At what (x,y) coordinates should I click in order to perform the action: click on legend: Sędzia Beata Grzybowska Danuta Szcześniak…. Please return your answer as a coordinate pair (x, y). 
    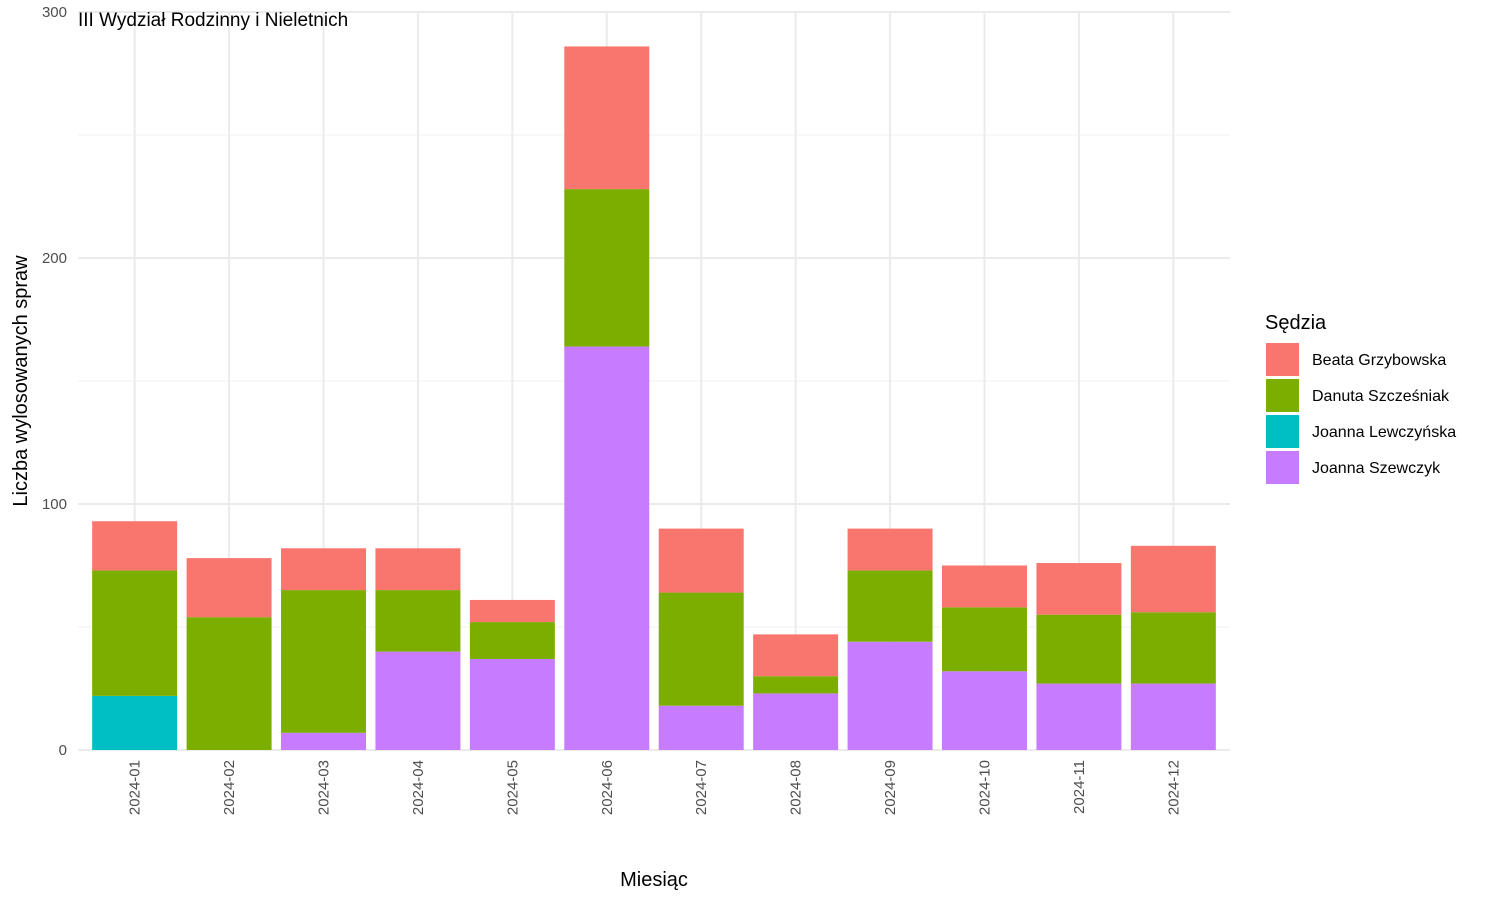
    Looking at the image, I should click on (1360, 398).